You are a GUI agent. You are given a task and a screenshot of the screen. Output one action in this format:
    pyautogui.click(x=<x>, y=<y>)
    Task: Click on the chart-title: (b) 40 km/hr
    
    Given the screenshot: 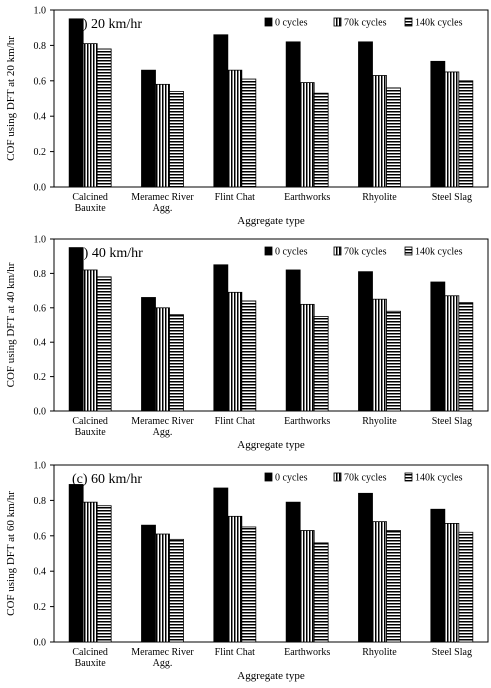 What is the action you would take?
    pyautogui.click(x=107, y=253)
    